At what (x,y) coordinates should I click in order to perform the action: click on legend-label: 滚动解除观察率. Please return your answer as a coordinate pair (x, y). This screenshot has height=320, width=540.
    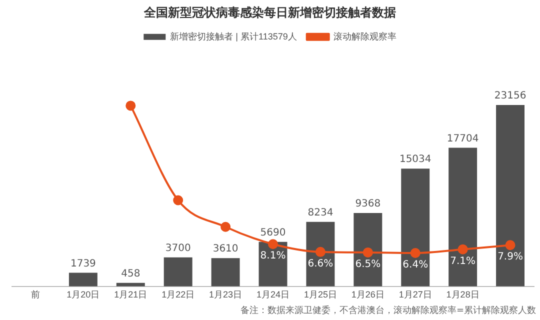
    Looking at the image, I should click on (364, 36).